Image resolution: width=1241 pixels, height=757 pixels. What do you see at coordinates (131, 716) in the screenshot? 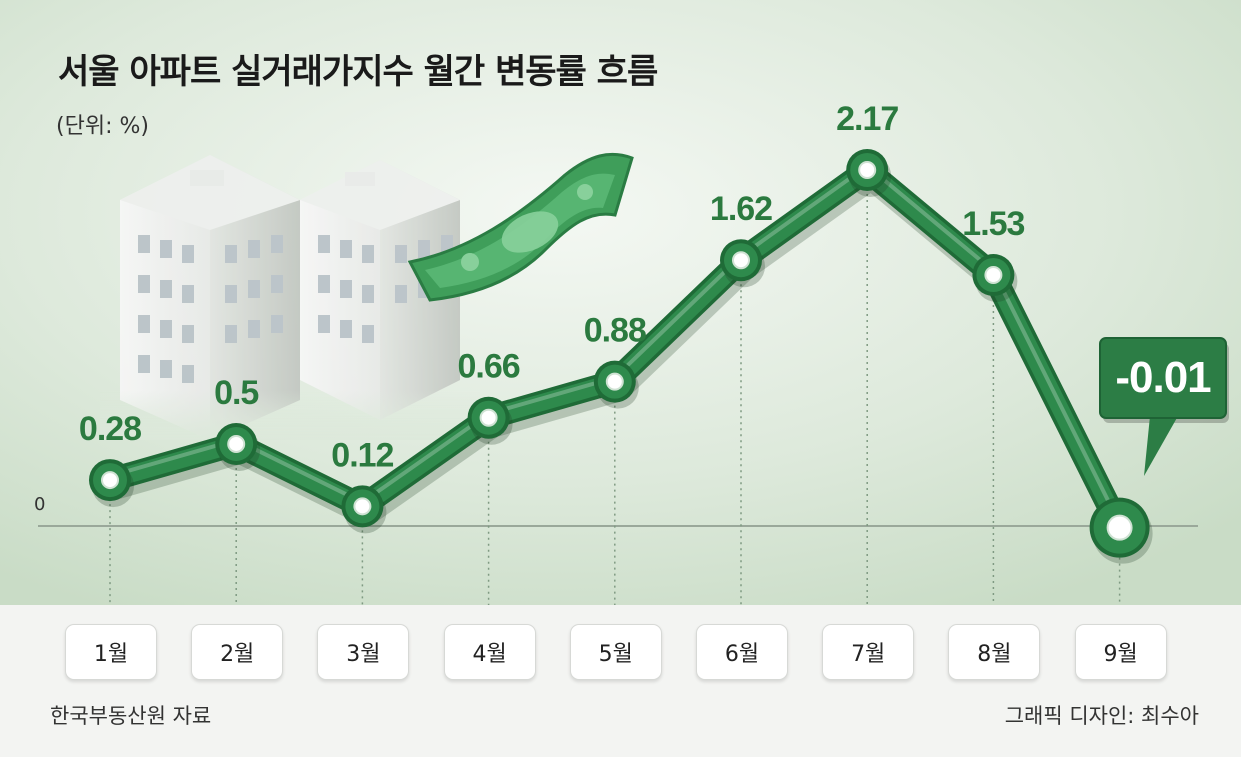
I see `source-label: 한국부동산원 자료` at bounding box center [131, 716].